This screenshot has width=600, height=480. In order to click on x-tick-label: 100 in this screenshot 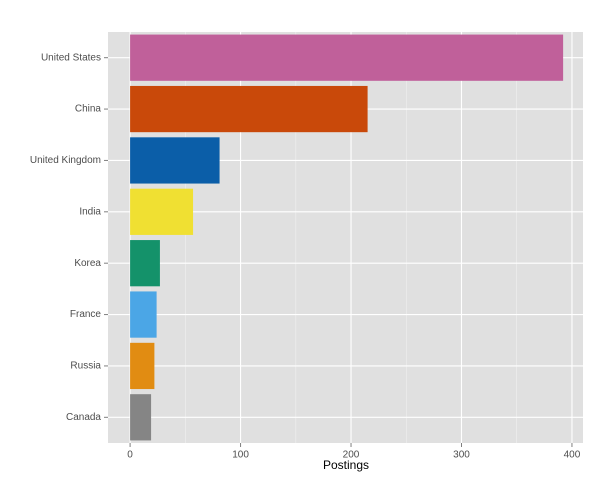, I will do `click(240, 455)`.